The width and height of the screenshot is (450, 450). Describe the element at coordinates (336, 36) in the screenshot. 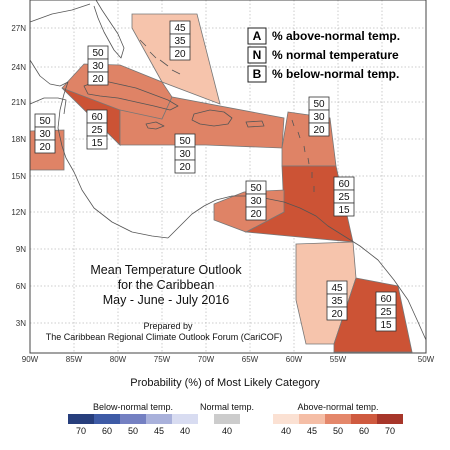

I see `key-desc-above: % above-normal temp.` at that location.